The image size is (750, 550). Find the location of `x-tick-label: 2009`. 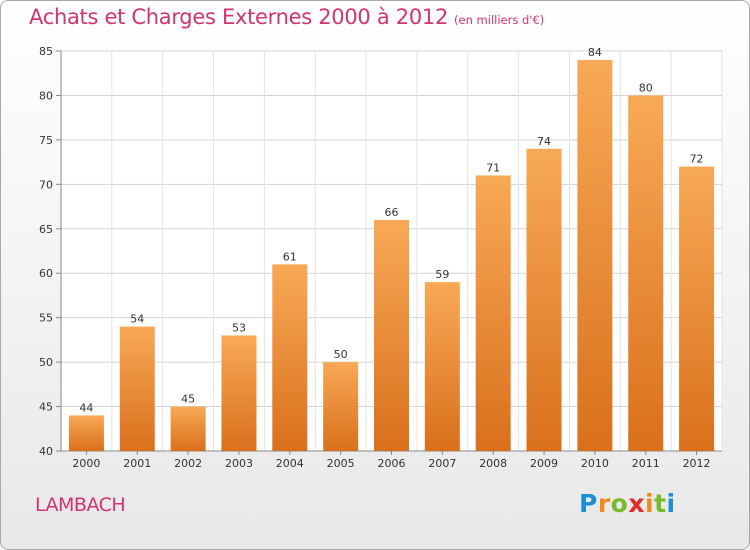

x-tick-label: 2009 is located at coordinates (544, 463).